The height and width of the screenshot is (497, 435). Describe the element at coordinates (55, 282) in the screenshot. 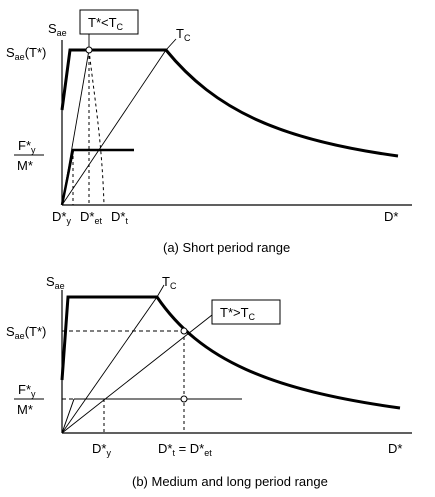

I see `panel-b-y-axis-label: Sae` at that location.